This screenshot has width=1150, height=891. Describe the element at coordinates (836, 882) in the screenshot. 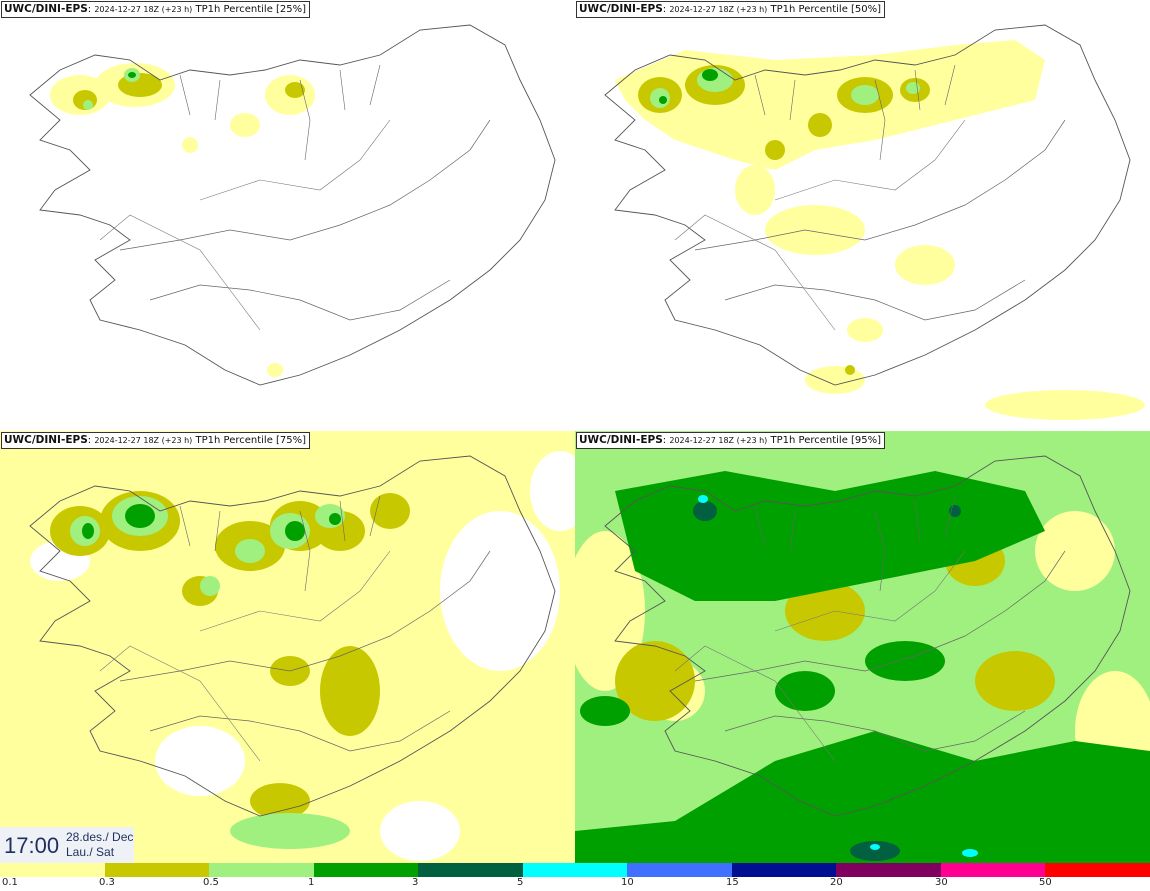

I see `colorbar-label: 20` at that location.